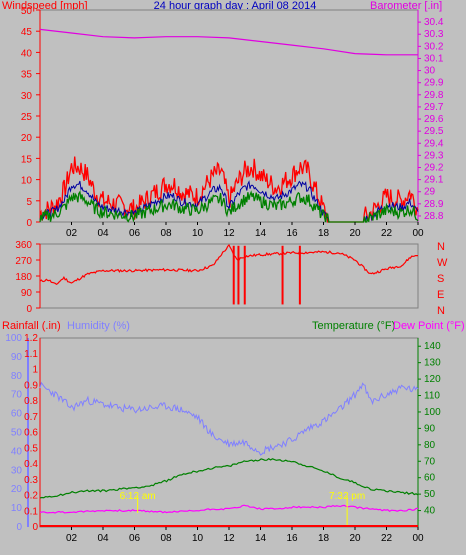 The height and width of the screenshot is (555, 466). I want to click on lower-x-tick-label: 10, so click(198, 538).